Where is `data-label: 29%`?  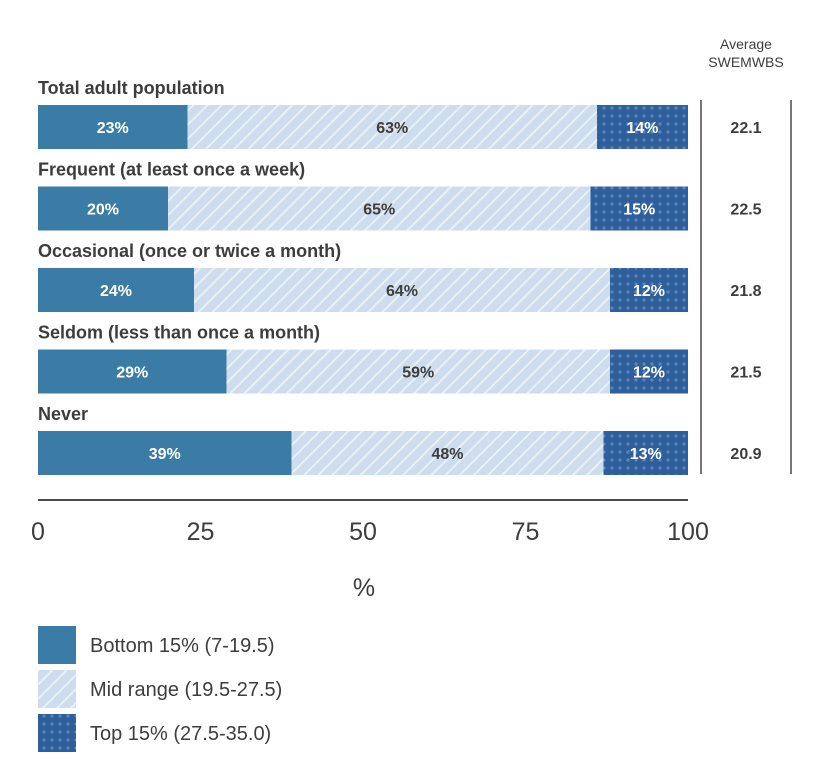 data-label: 29% is located at coordinates (132, 373).